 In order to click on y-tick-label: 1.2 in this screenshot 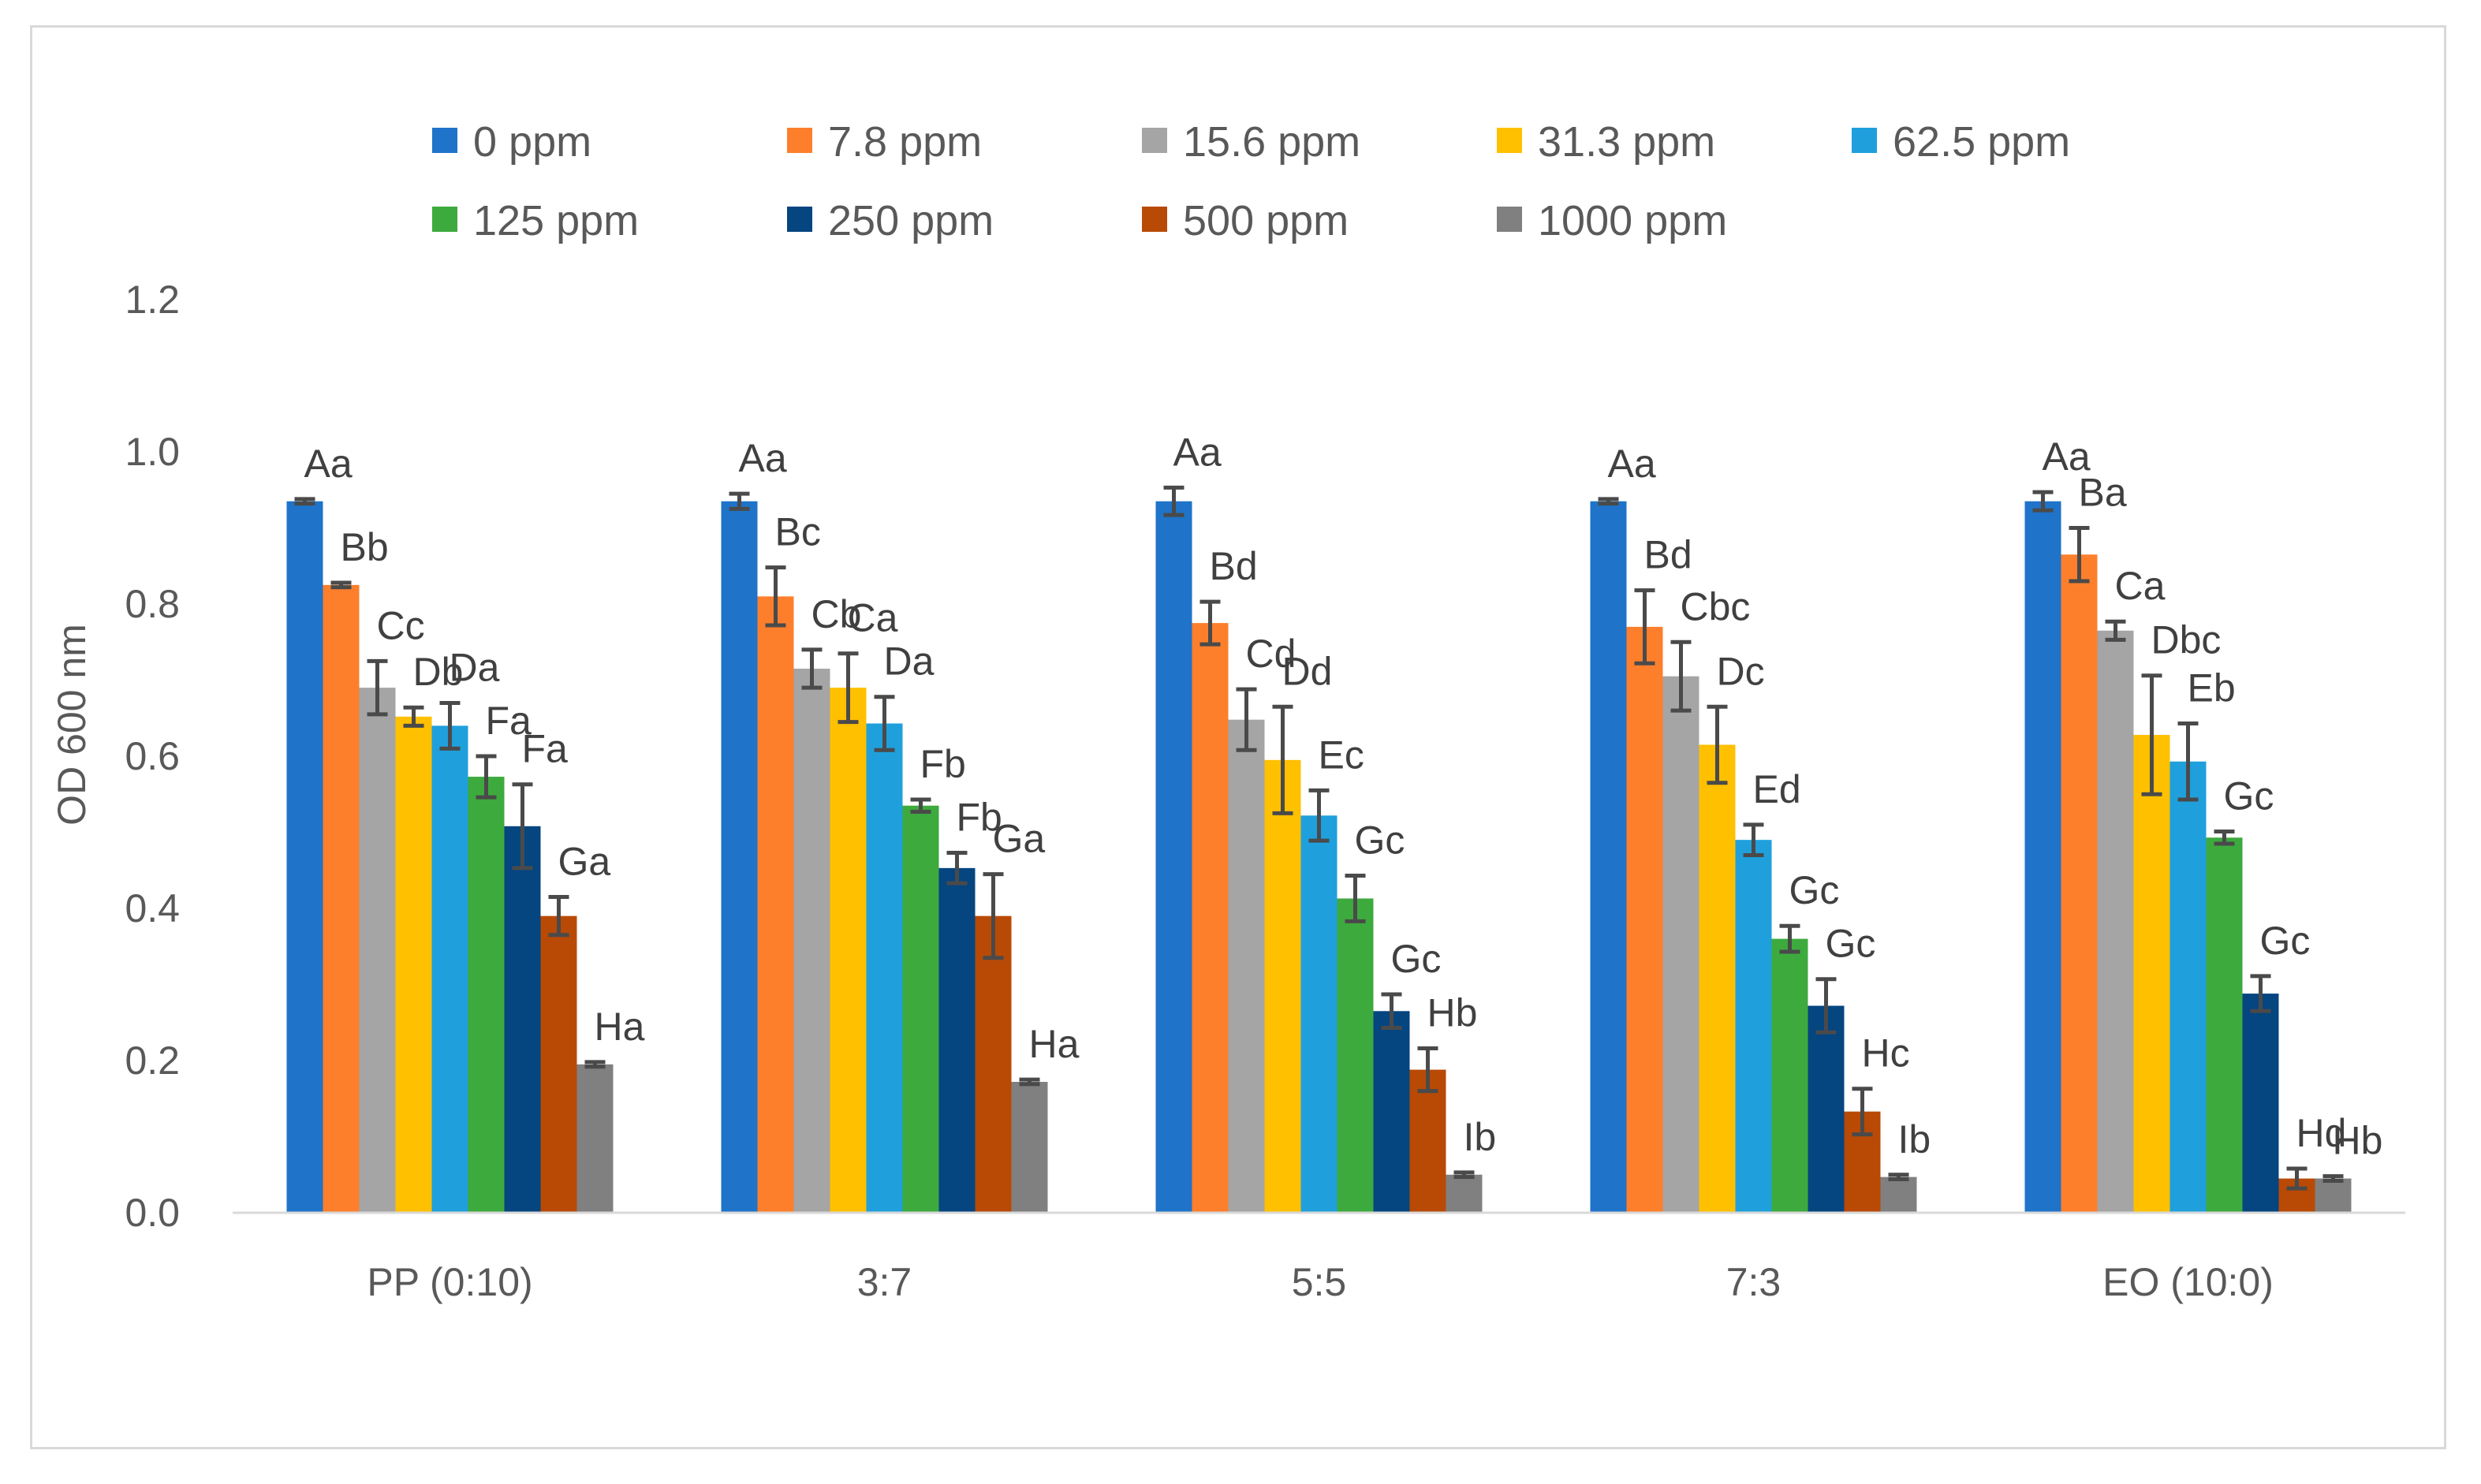, I will do `click(152, 300)`.